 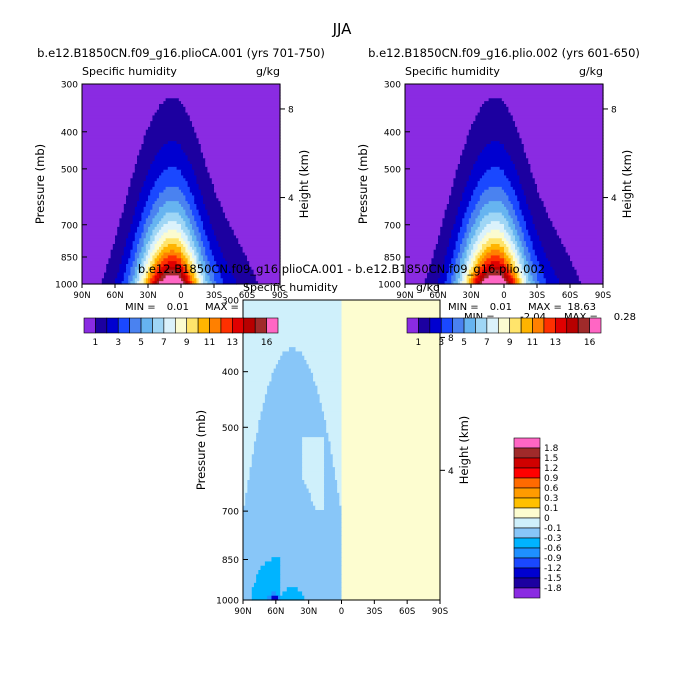 What do you see at coordinates (590, 343) in the screenshot?
I see `colorbar-label: 16` at bounding box center [590, 343].